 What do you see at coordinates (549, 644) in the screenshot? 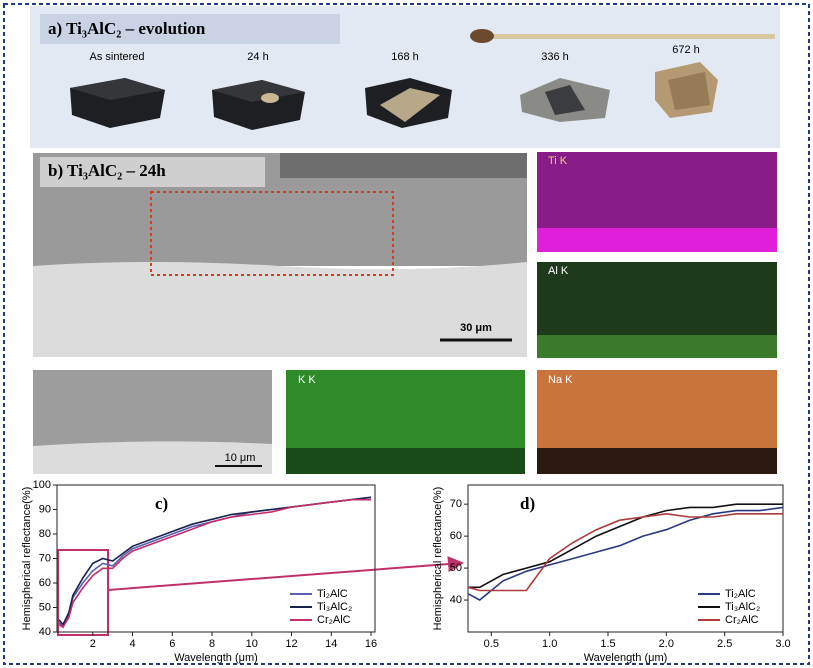
I see `x-tick-label: 1.0` at bounding box center [549, 644].